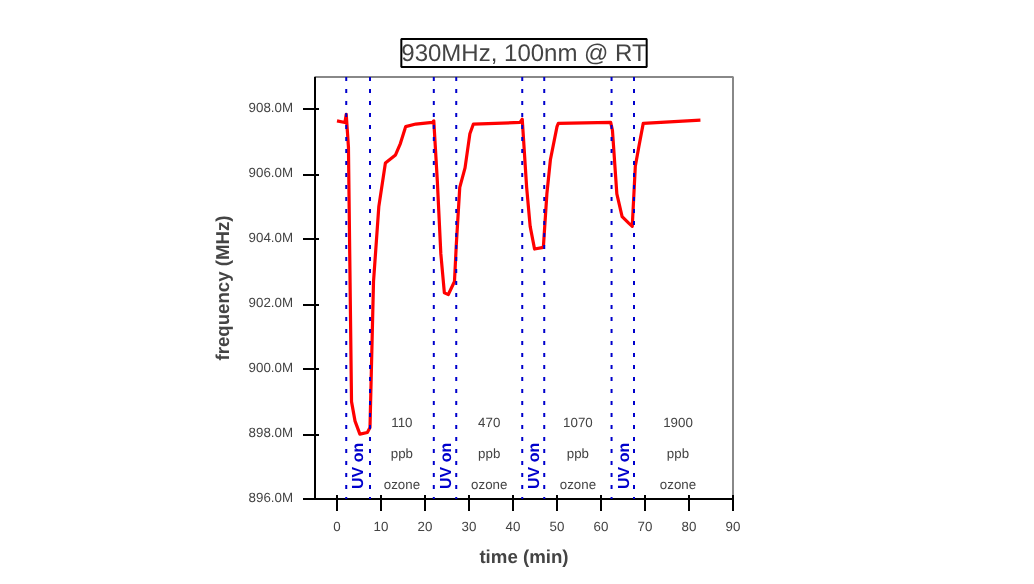  I want to click on x-axis-title: time (min), so click(524, 557).